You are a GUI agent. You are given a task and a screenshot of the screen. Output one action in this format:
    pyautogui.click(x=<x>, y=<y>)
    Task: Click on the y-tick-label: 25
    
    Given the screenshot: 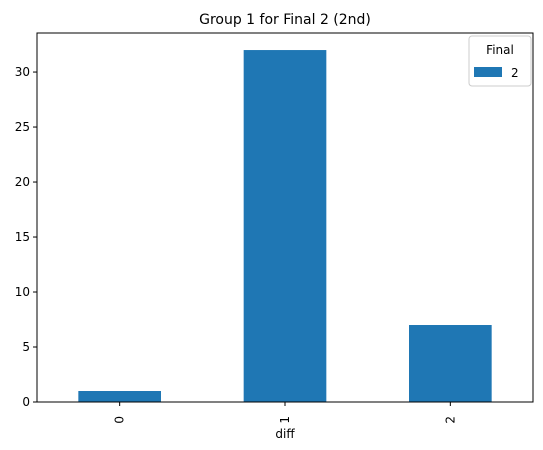 What is the action you would take?
    pyautogui.click(x=22, y=127)
    